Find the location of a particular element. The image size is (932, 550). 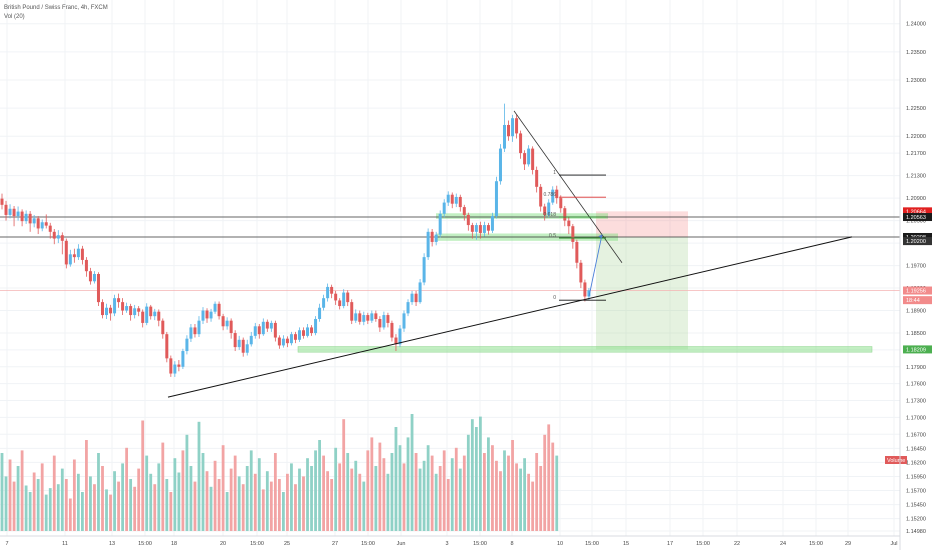

x-tick-label: 10 is located at coordinates (560, 544).